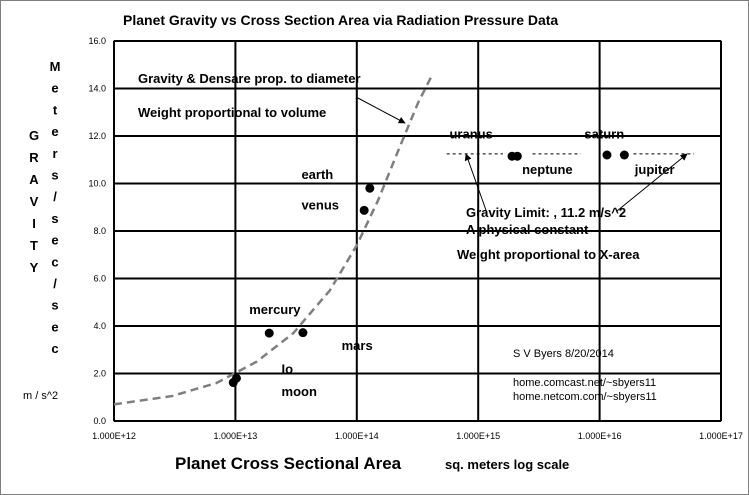 The height and width of the screenshot is (495, 749). What do you see at coordinates (99, 231) in the screenshot?
I see `y-tick-label: 8.0` at bounding box center [99, 231].